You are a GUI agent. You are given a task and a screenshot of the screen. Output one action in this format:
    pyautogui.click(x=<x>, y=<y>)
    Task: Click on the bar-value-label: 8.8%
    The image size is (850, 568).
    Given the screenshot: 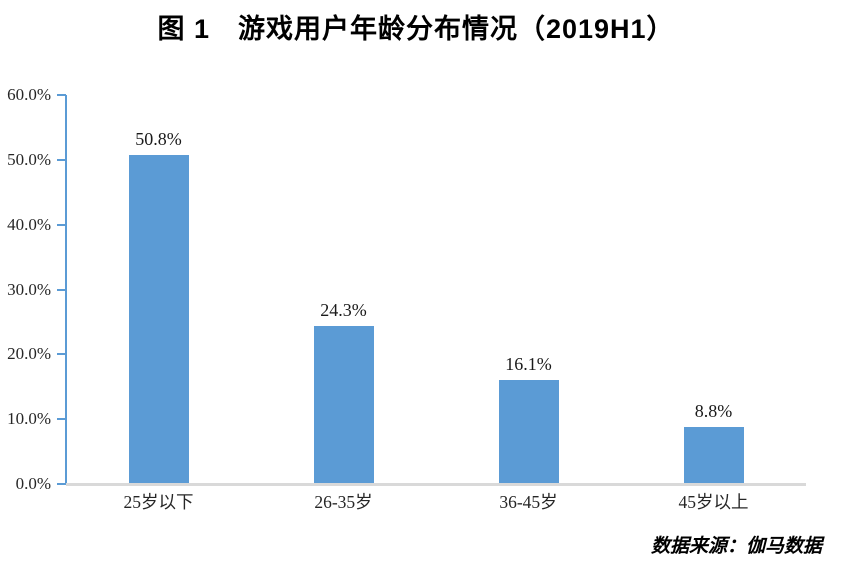 What is the action you would take?
    pyautogui.click(x=713, y=410)
    